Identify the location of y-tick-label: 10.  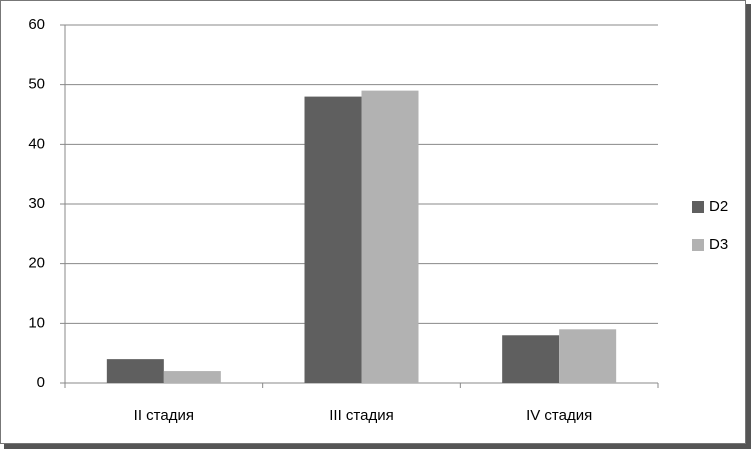
(36, 322).